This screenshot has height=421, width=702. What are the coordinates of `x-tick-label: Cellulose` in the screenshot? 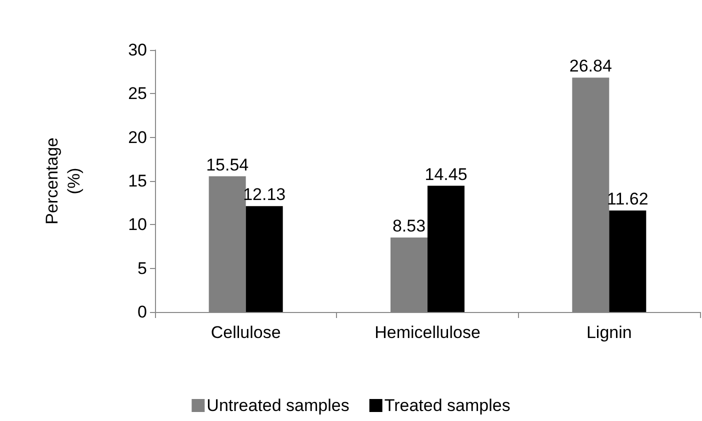 It's located at (245, 332).